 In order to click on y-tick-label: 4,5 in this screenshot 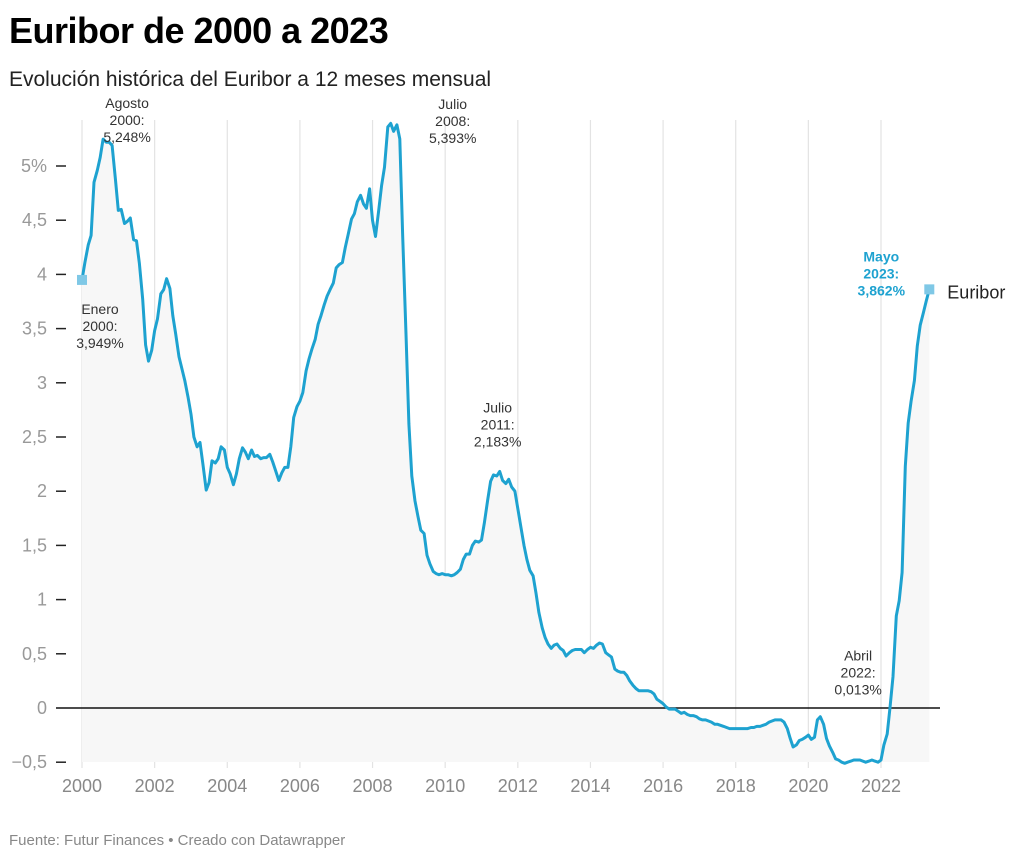, I will do `click(34, 220)`.